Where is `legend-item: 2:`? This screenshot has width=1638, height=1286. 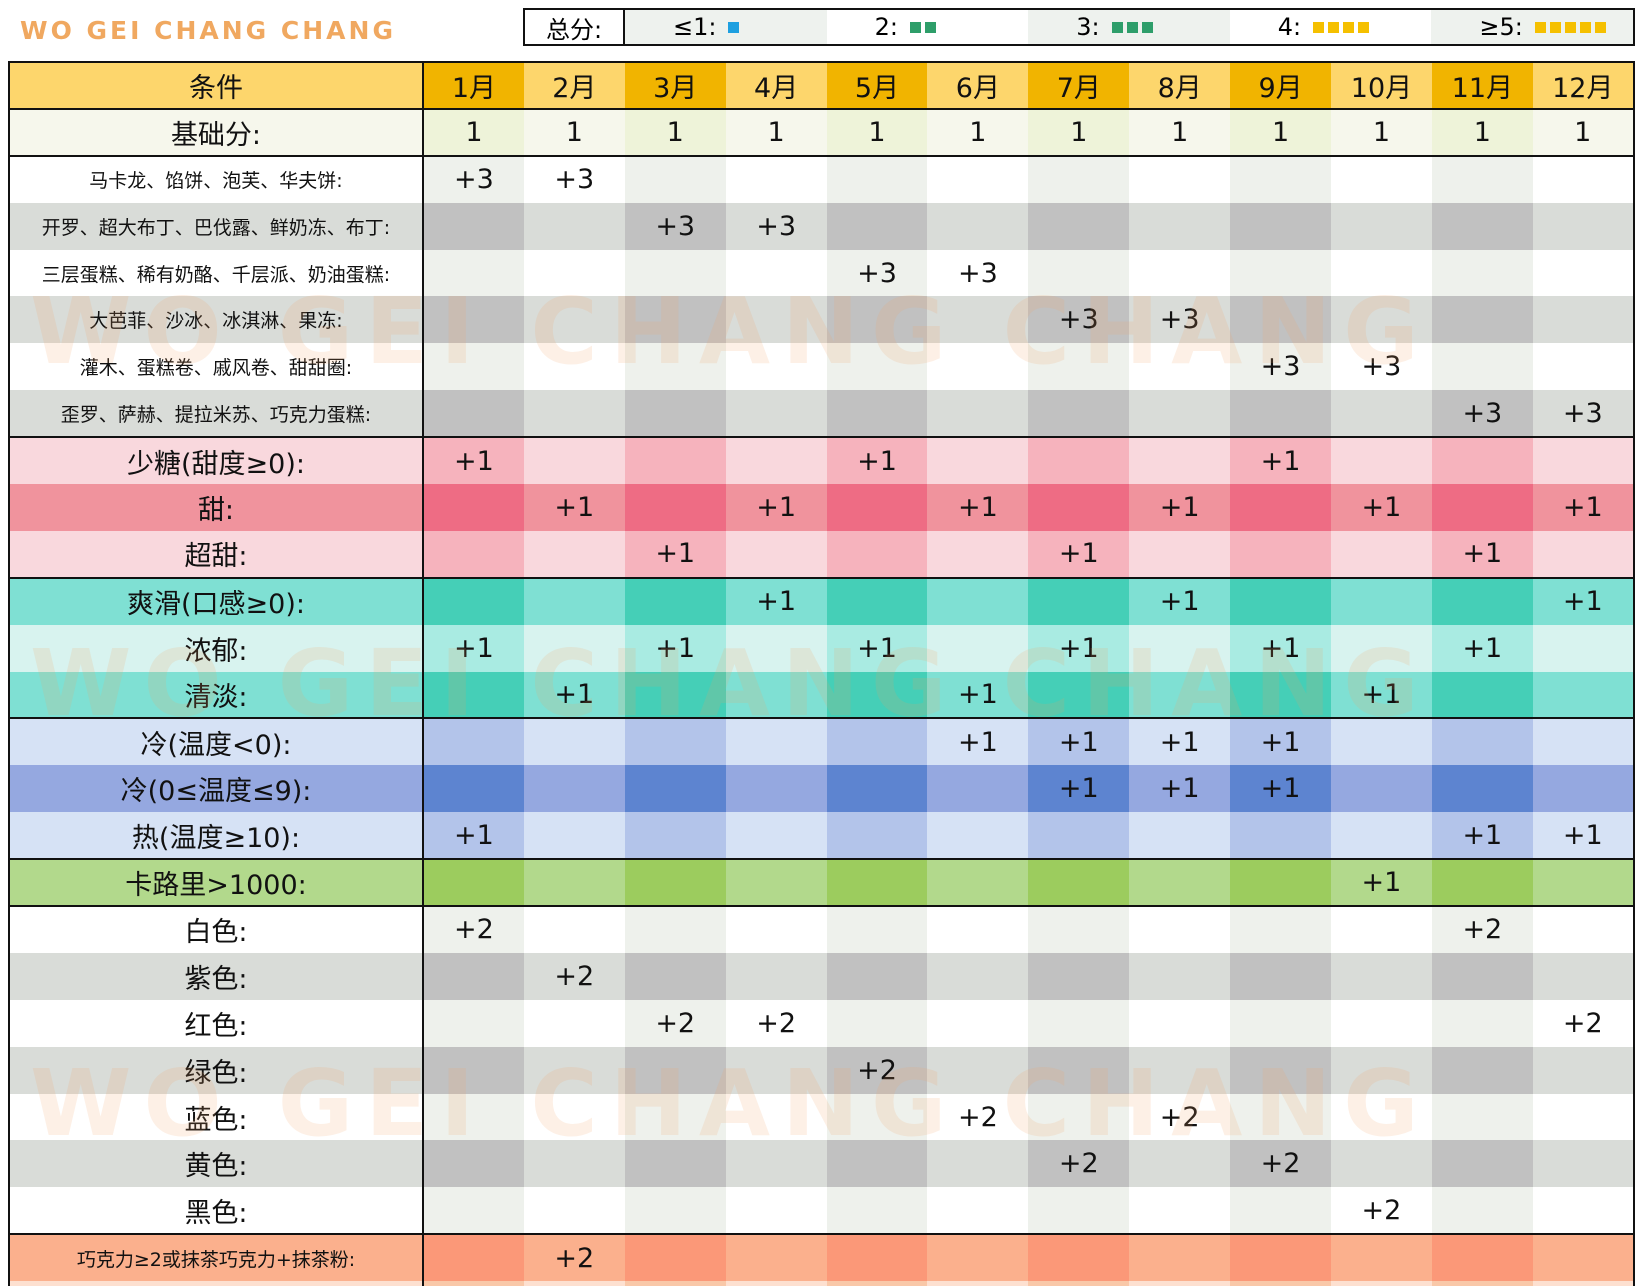
legend-item: 2: is located at coordinates (928, 27).